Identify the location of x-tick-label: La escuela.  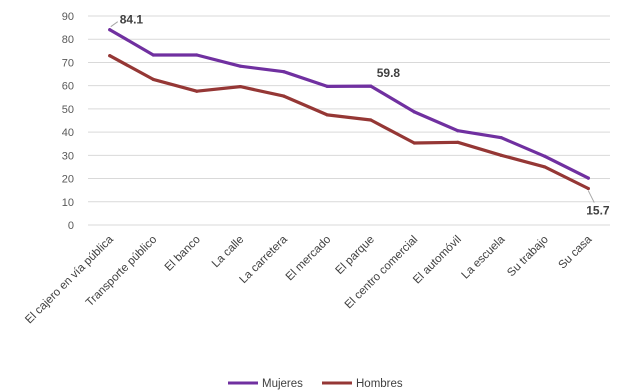
(484, 257).